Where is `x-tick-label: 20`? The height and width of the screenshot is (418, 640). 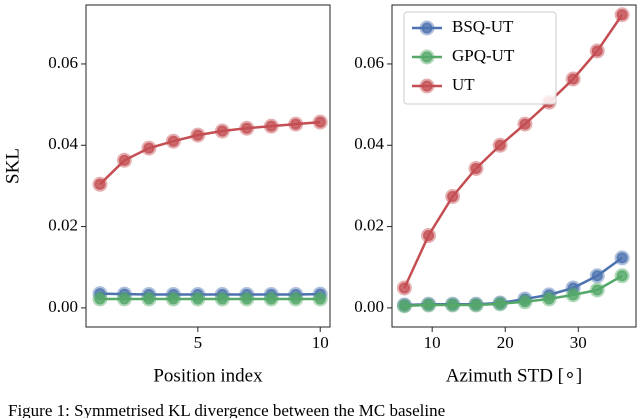 x-tick-label: 20 is located at coordinates (505, 342).